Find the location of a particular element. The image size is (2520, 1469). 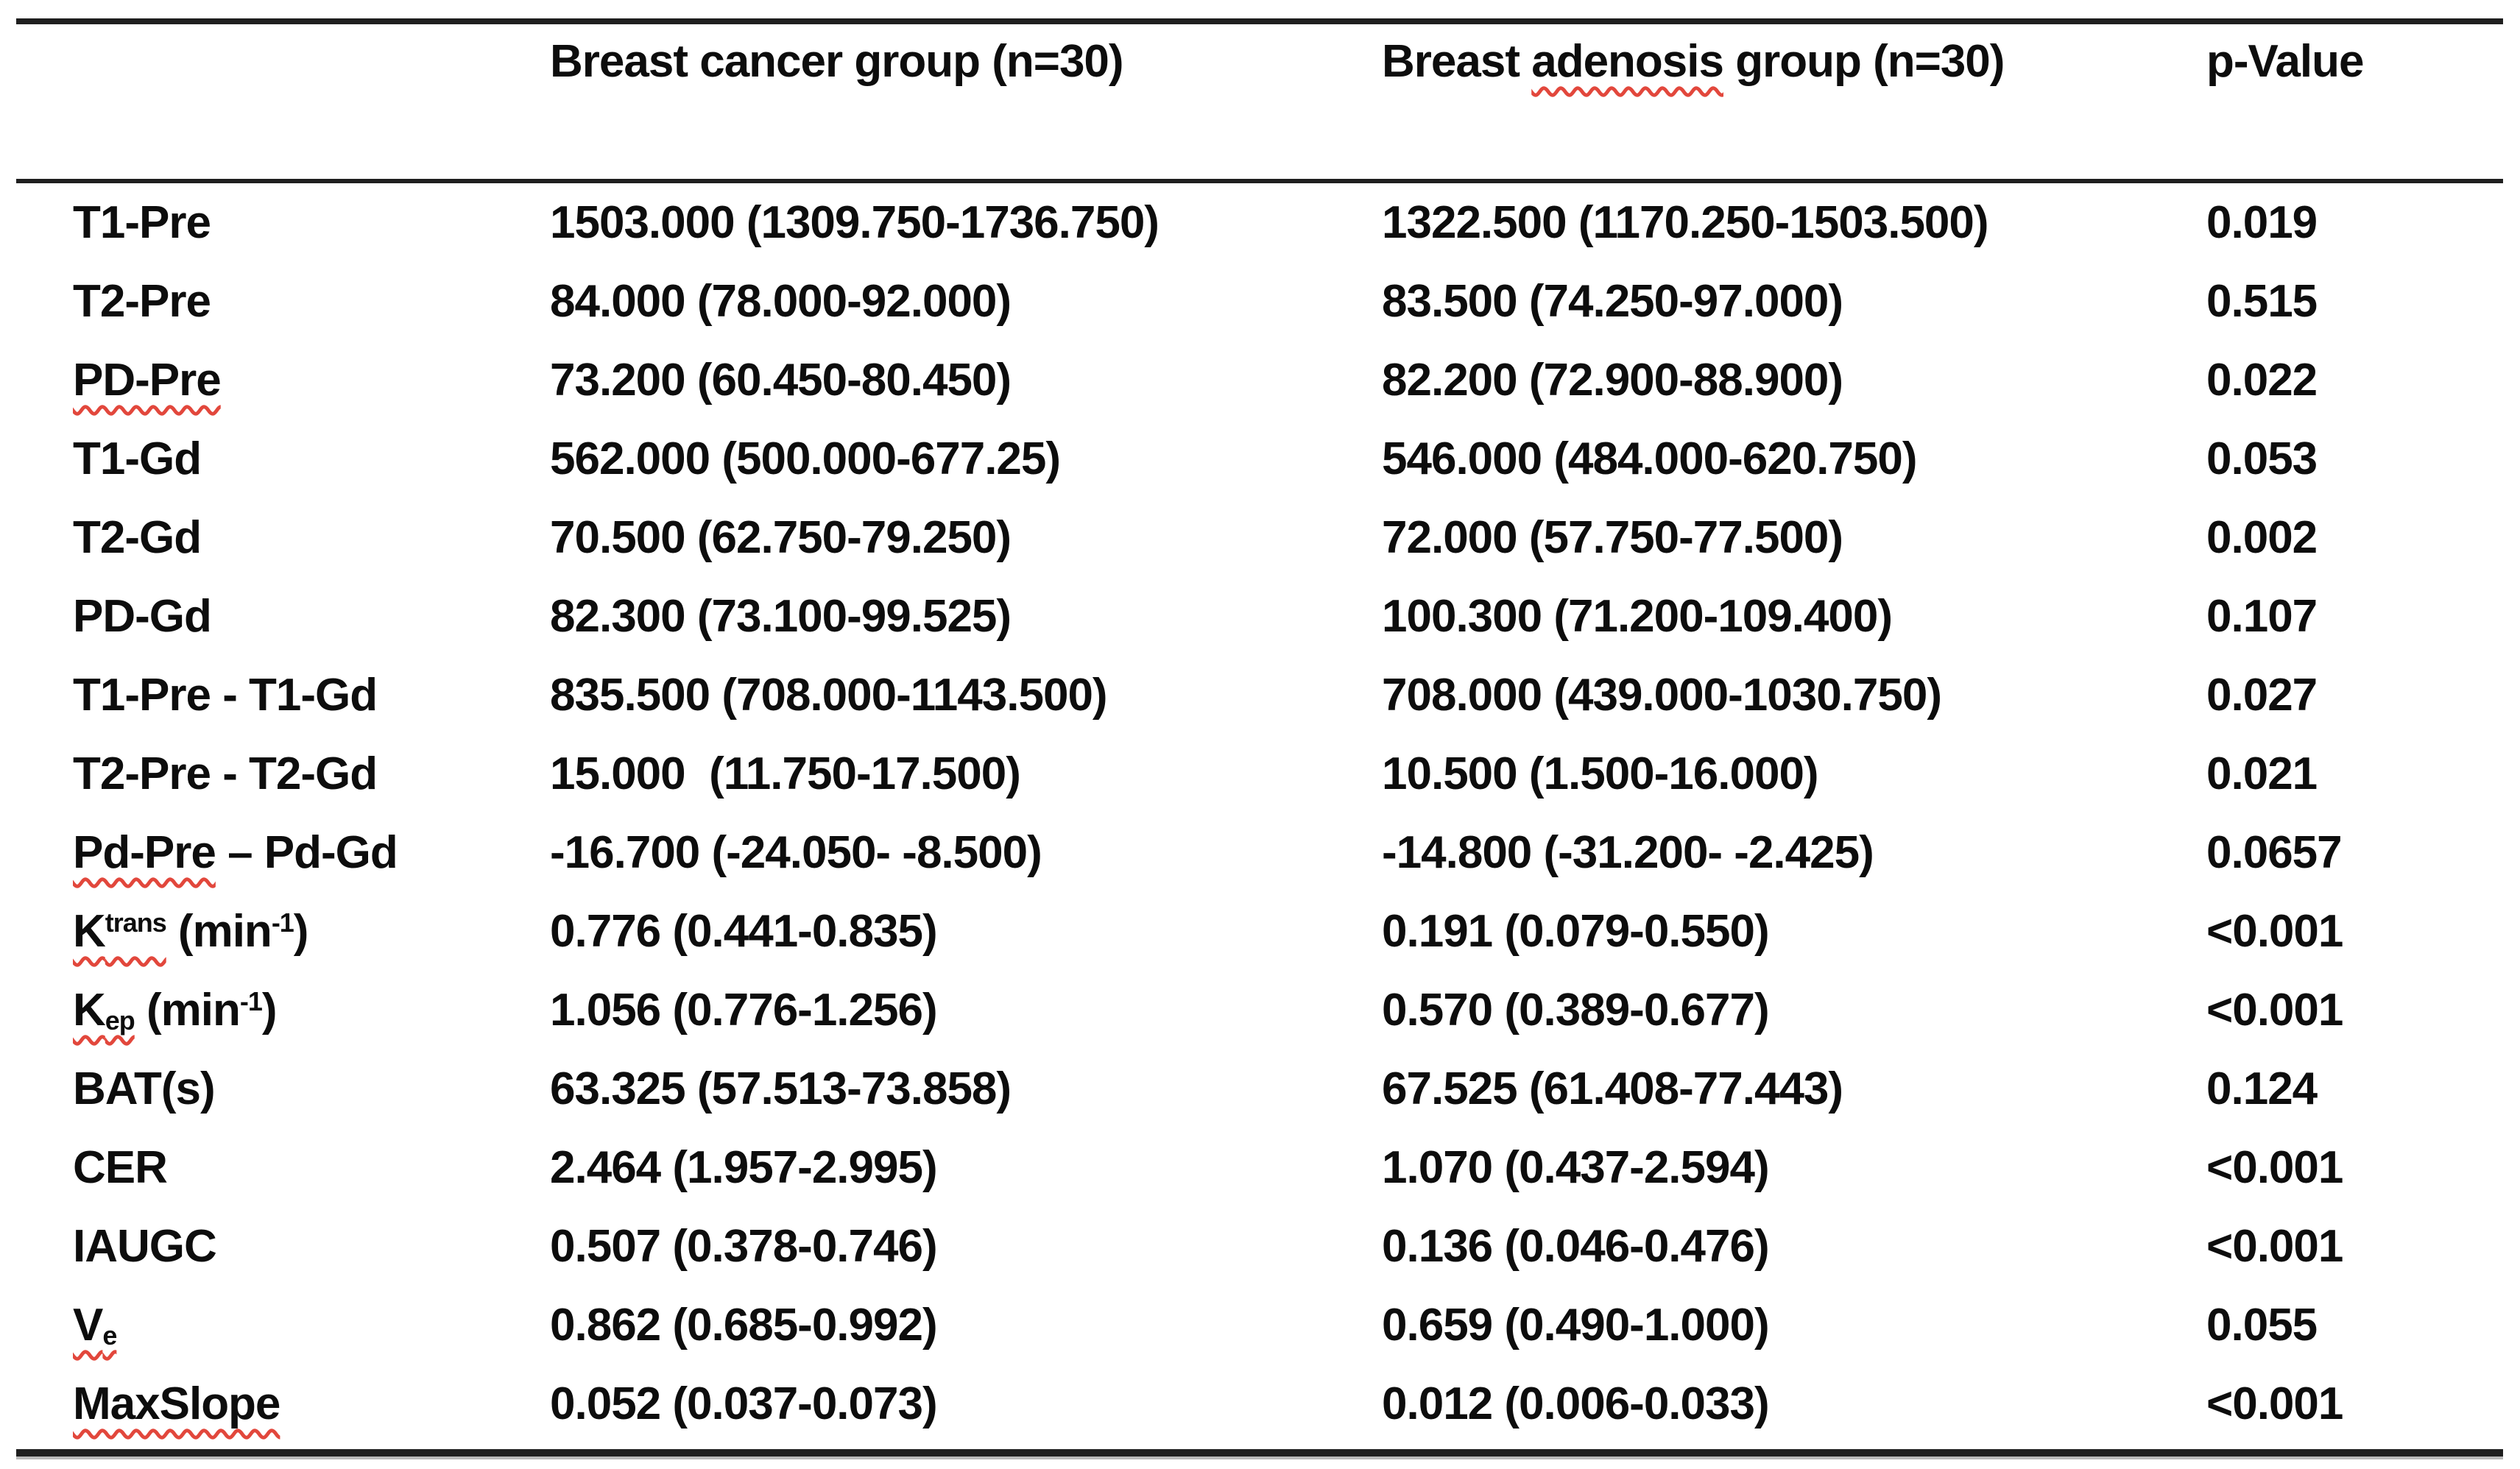

adenosis-group-value: 10.500 (1.500-16.000) is located at coordinates (1601, 773).